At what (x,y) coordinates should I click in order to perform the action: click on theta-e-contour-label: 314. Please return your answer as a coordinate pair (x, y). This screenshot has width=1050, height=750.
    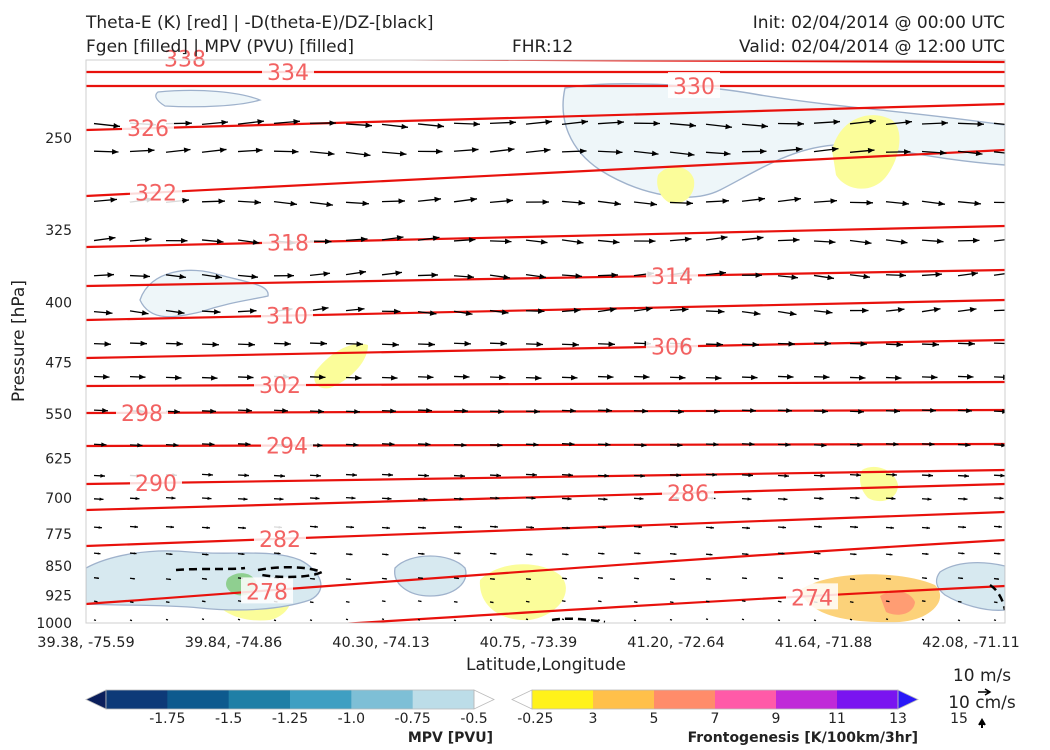
    Looking at the image, I should click on (672, 277).